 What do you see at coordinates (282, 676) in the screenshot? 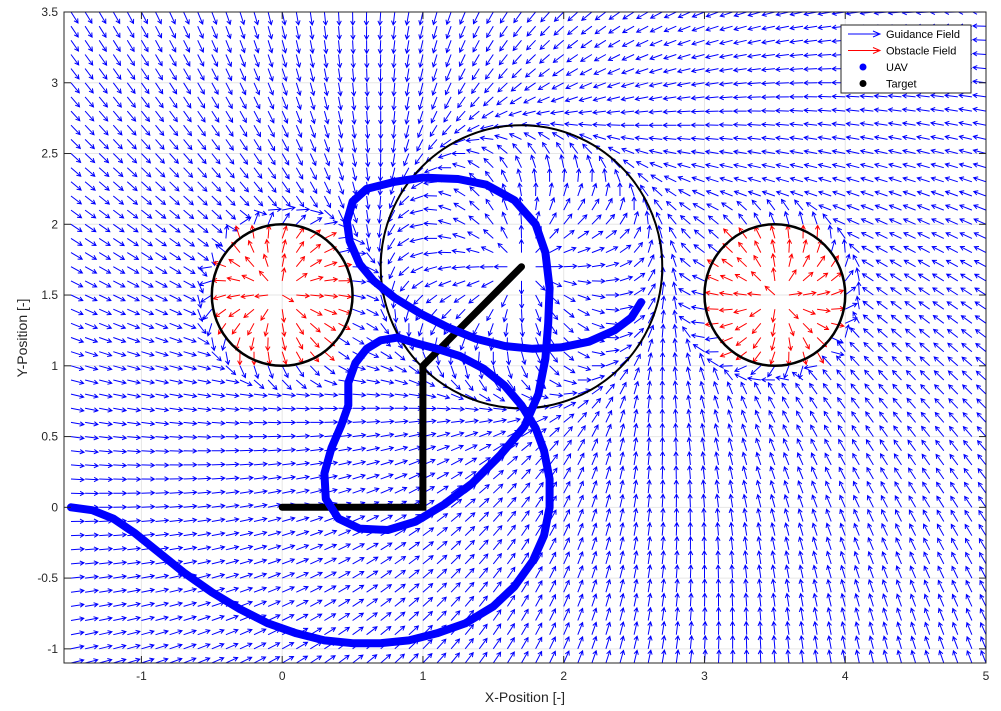
I see `x-tick-label: 0` at bounding box center [282, 676].